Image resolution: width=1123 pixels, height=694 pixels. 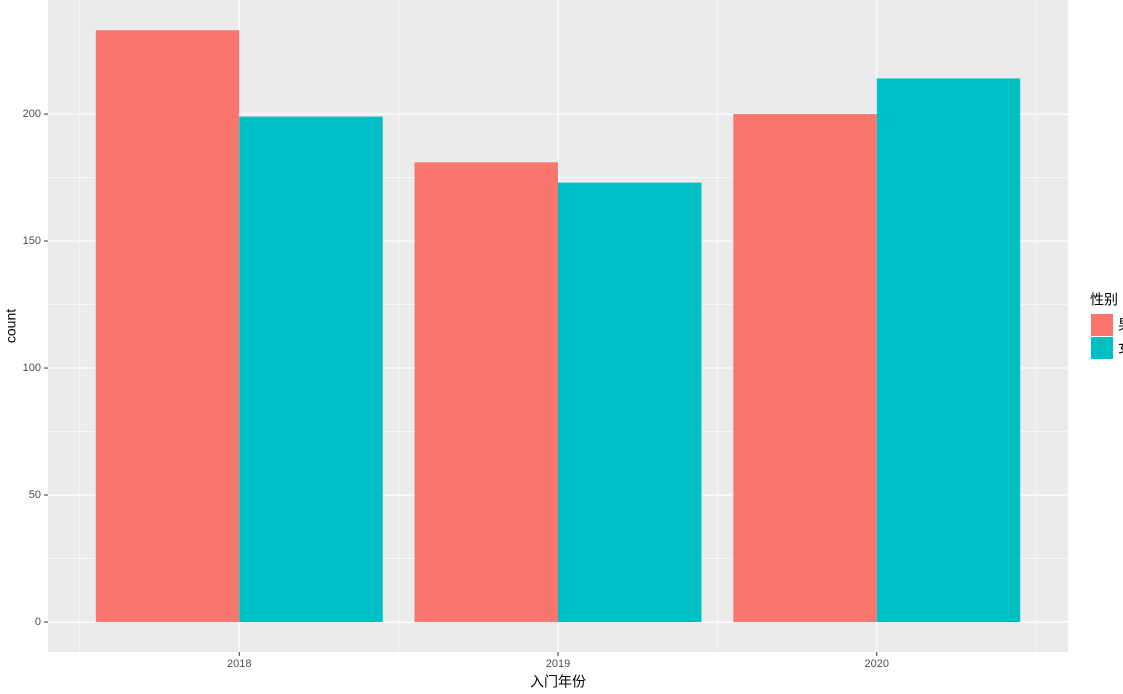 What do you see at coordinates (1104, 300) in the screenshot?
I see `legend-title: 性别` at bounding box center [1104, 300].